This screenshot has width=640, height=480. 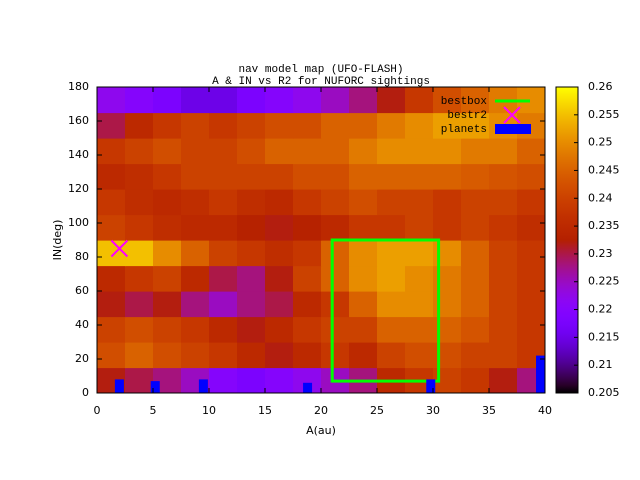 What do you see at coordinates (82, 256) in the screenshot?
I see `y-tick-label: 80` at bounding box center [82, 256].